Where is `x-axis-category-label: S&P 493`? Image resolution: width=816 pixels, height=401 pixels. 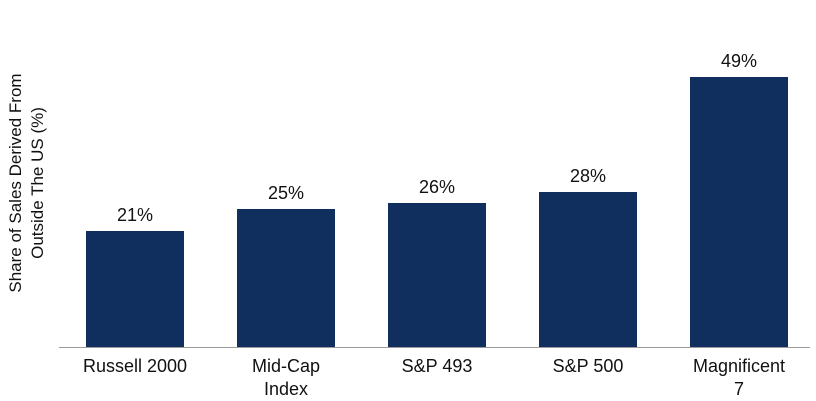
x-axis-category-label: S&P 493 is located at coordinates (437, 366).